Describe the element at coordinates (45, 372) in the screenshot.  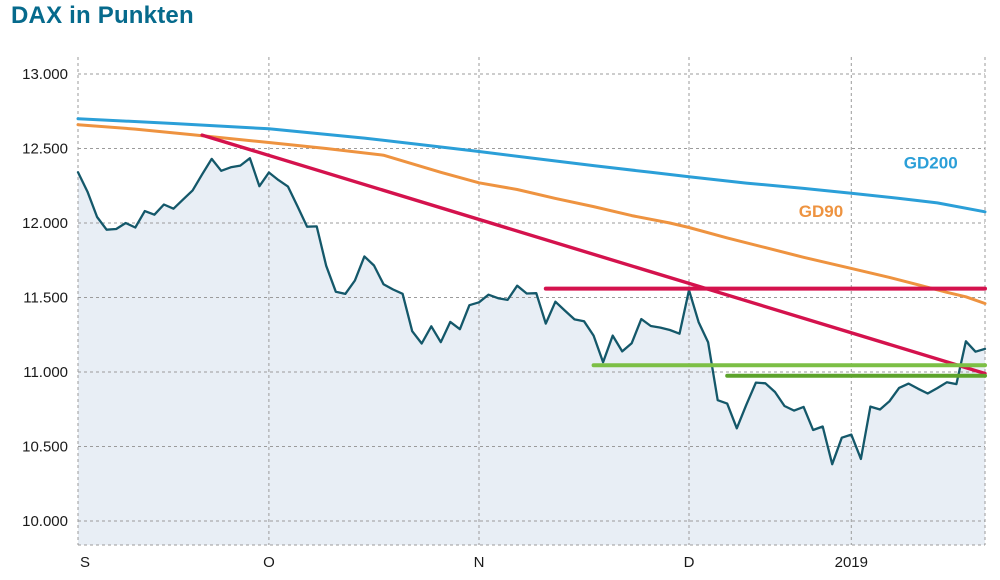
I see `y-axis-label: 11.000` at that location.